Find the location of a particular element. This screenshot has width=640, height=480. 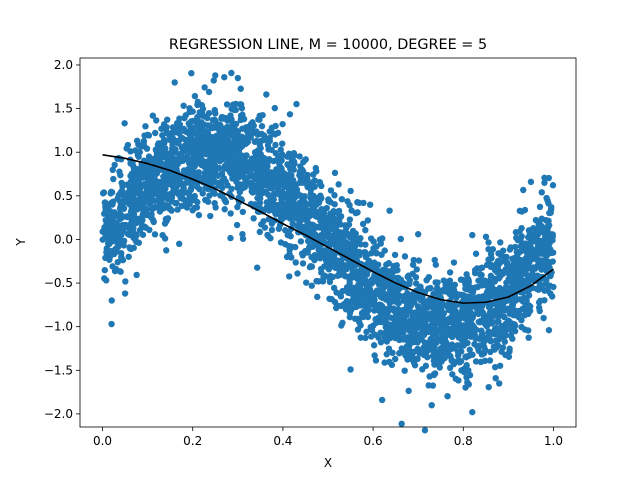

x-tick-label: 0.2 is located at coordinates (192, 441).